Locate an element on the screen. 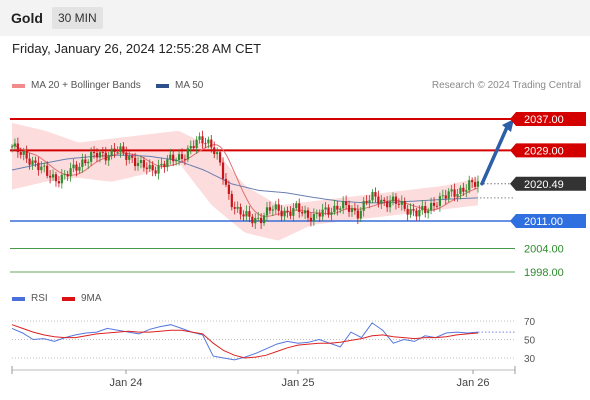 This screenshot has width=590, height=400. support-label-3: 1998.00 is located at coordinates (544, 273).